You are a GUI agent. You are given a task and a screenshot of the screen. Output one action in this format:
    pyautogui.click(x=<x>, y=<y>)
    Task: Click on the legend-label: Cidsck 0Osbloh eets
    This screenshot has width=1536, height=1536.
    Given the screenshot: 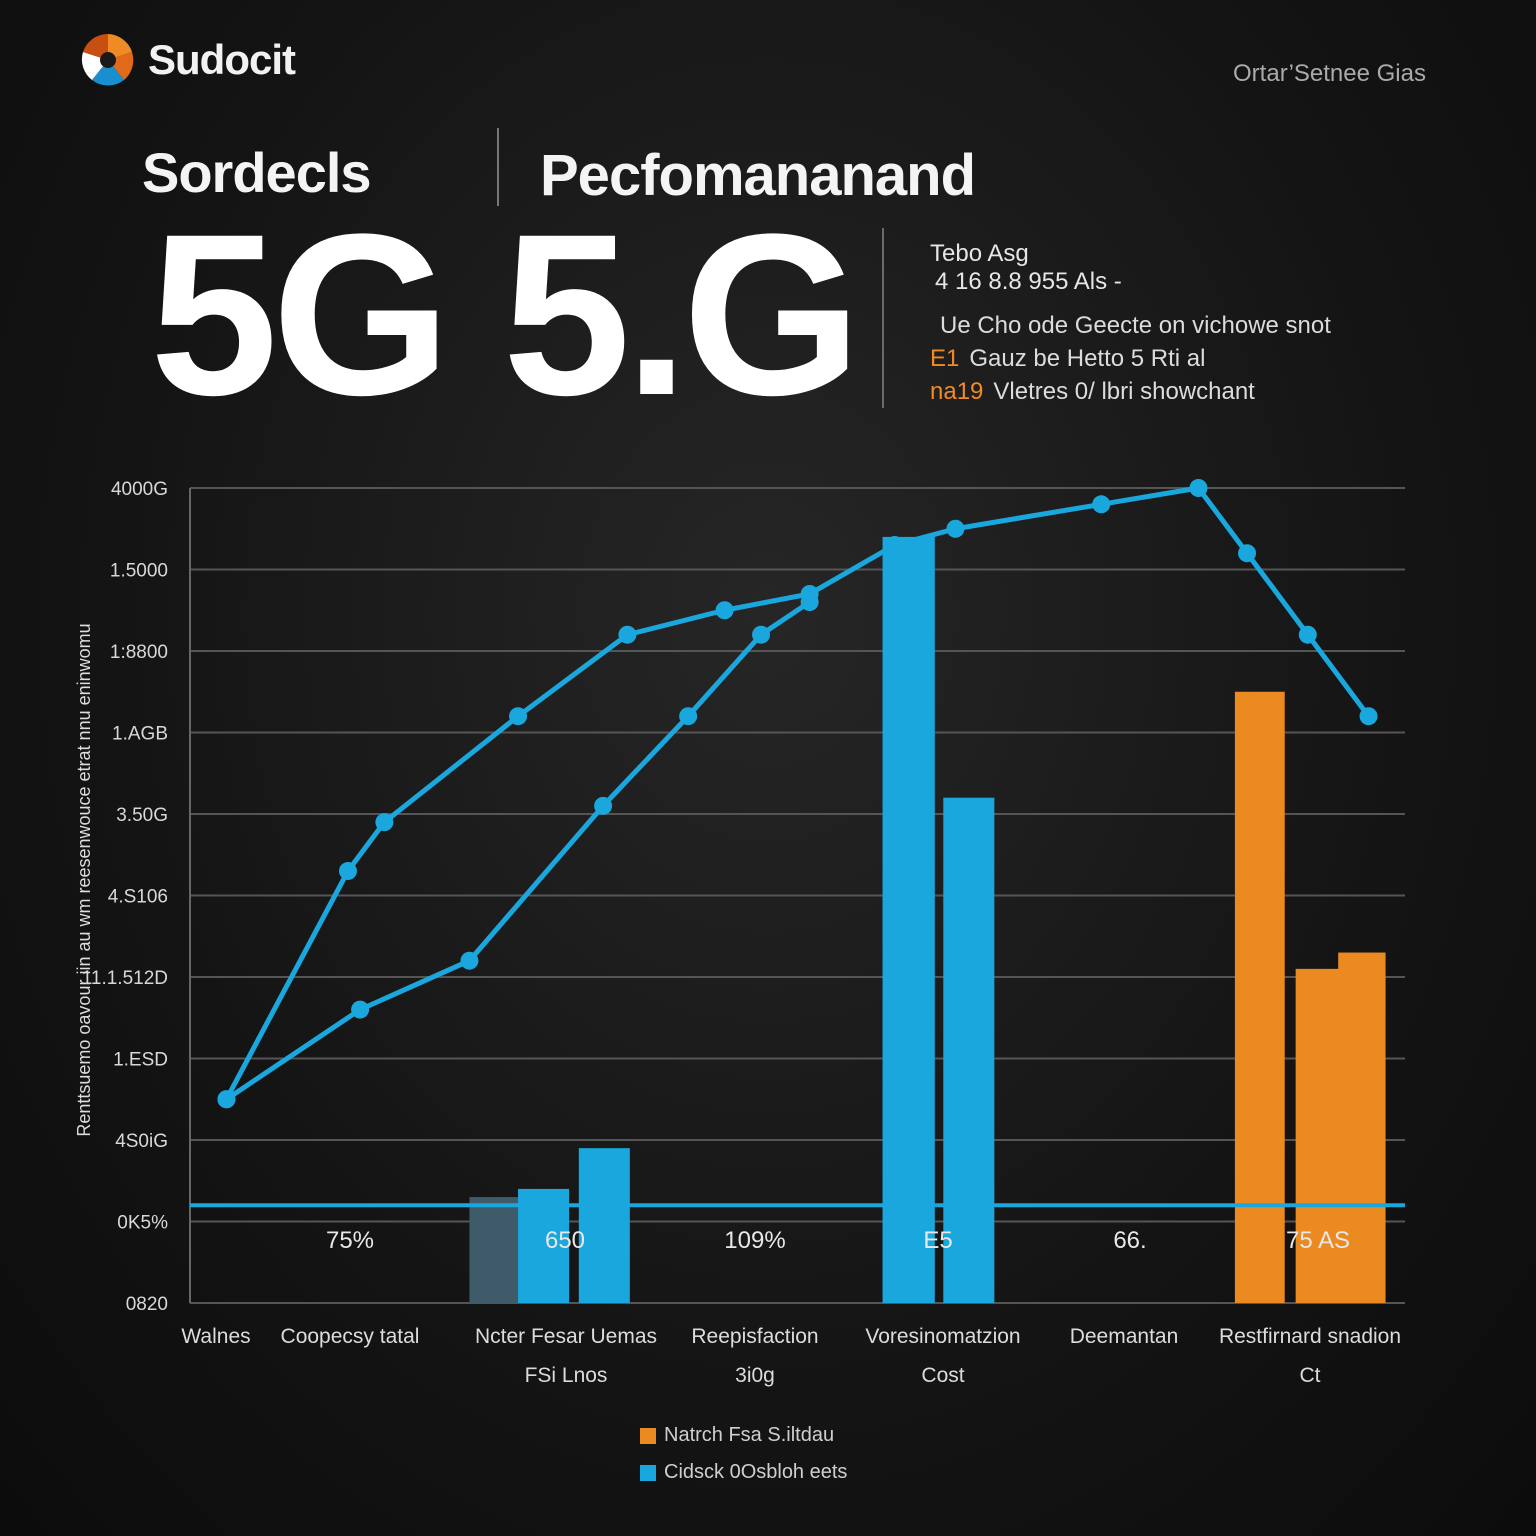 What is the action you would take?
    pyautogui.click(x=756, y=1472)
    